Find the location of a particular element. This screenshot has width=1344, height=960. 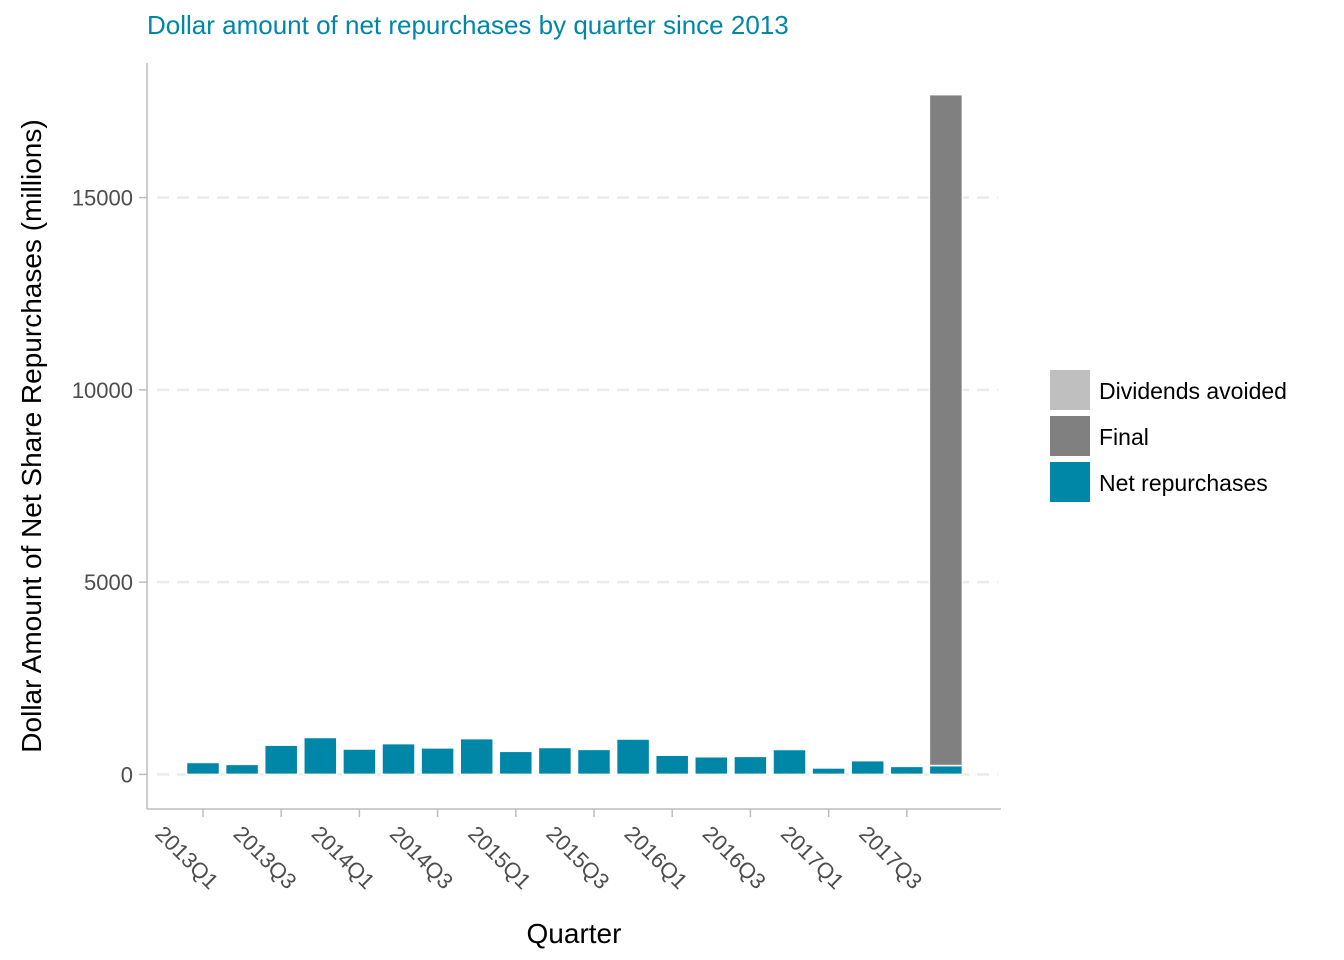

y-tick-label-15000: 15000 is located at coordinates (102, 198).